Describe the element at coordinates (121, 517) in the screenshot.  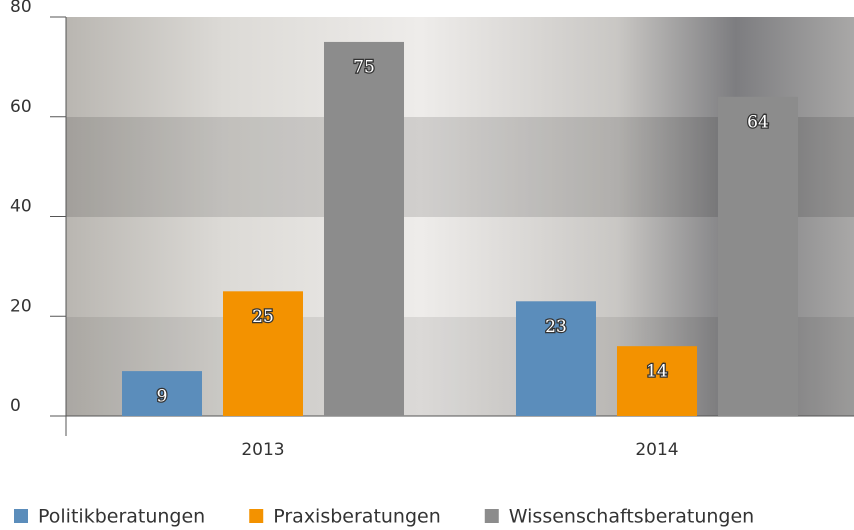
I see `legend-label: Politikberatungen` at that location.